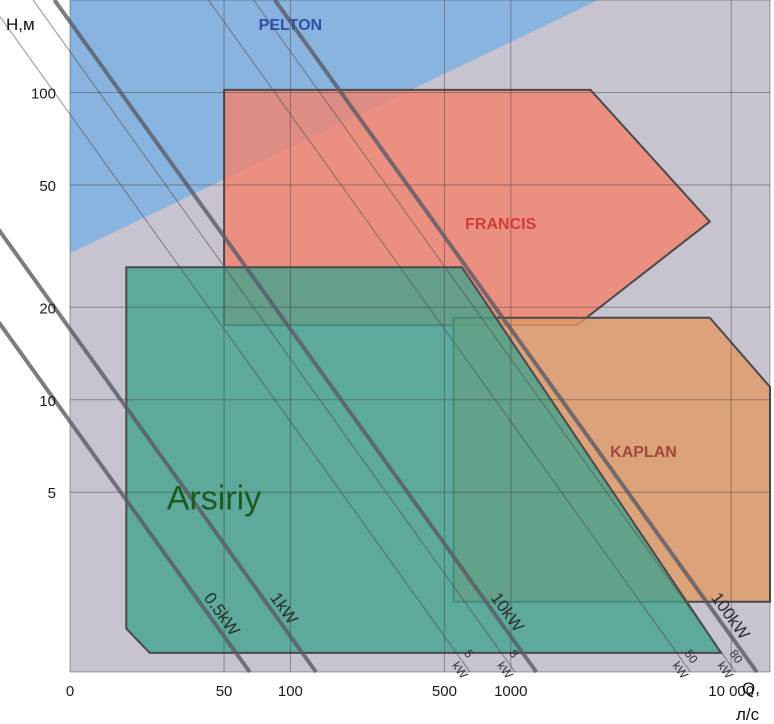  What do you see at coordinates (290, 691) in the screenshot?
I see `x-tick-label: 100` at bounding box center [290, 691].